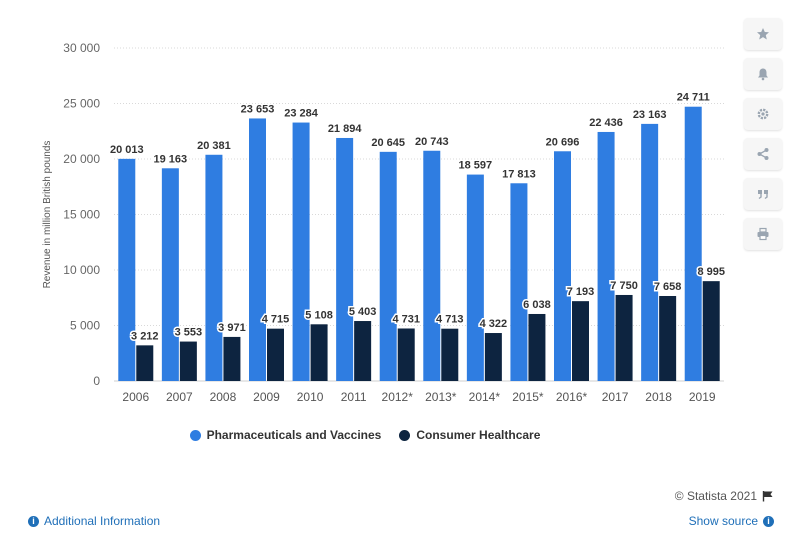 This screenshot has height=557, width=800. Describe the element at coordinates (145, 336) in the screenshot. I see `value-label-consumer-healthcare: 3 212` at that location.